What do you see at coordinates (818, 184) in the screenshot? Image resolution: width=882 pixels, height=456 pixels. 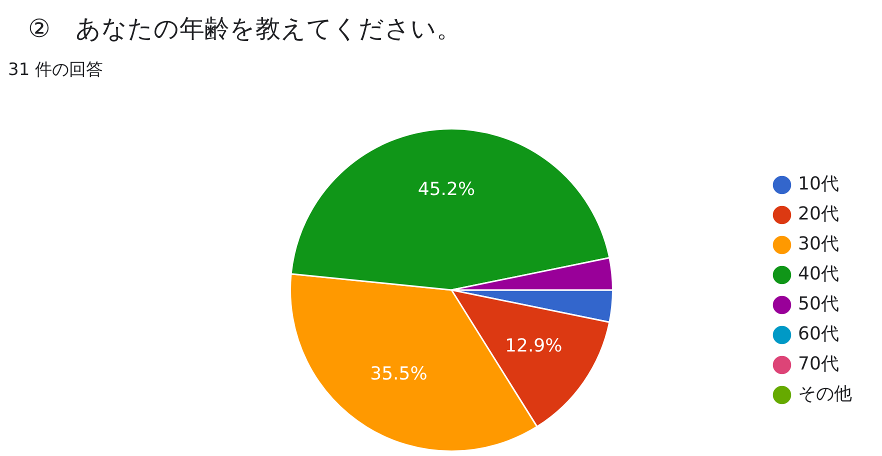 I see `legend-label: 10代` at bounding box center [818, 184].